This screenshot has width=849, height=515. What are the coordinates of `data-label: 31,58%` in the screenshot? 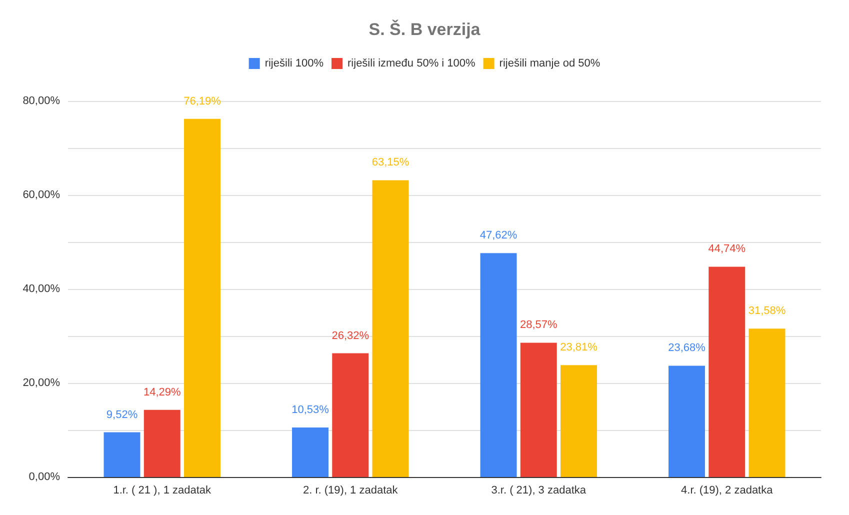 It's located at (767, 311).